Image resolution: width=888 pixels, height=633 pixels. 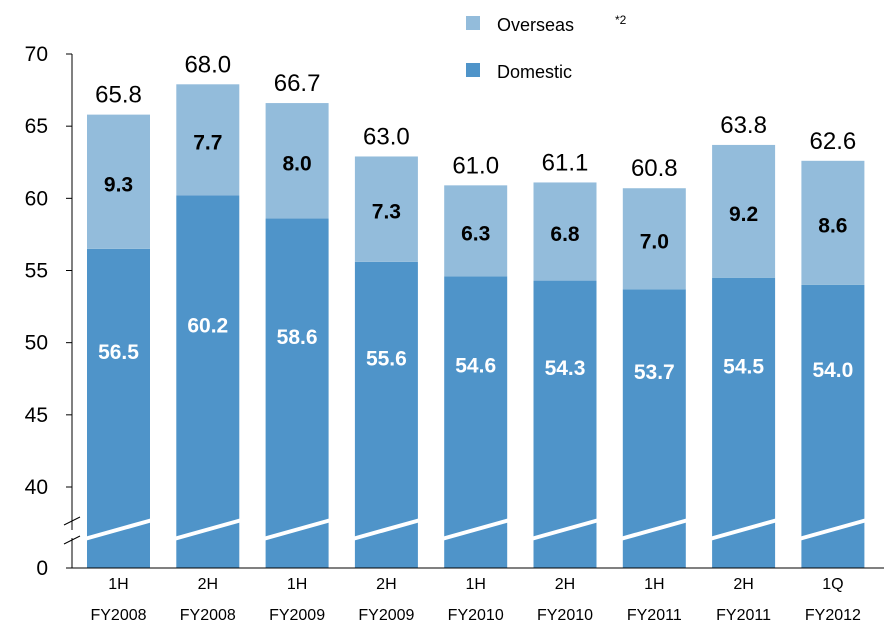 I want to click on legend-superscript: *2, so click(x=621, y=20).